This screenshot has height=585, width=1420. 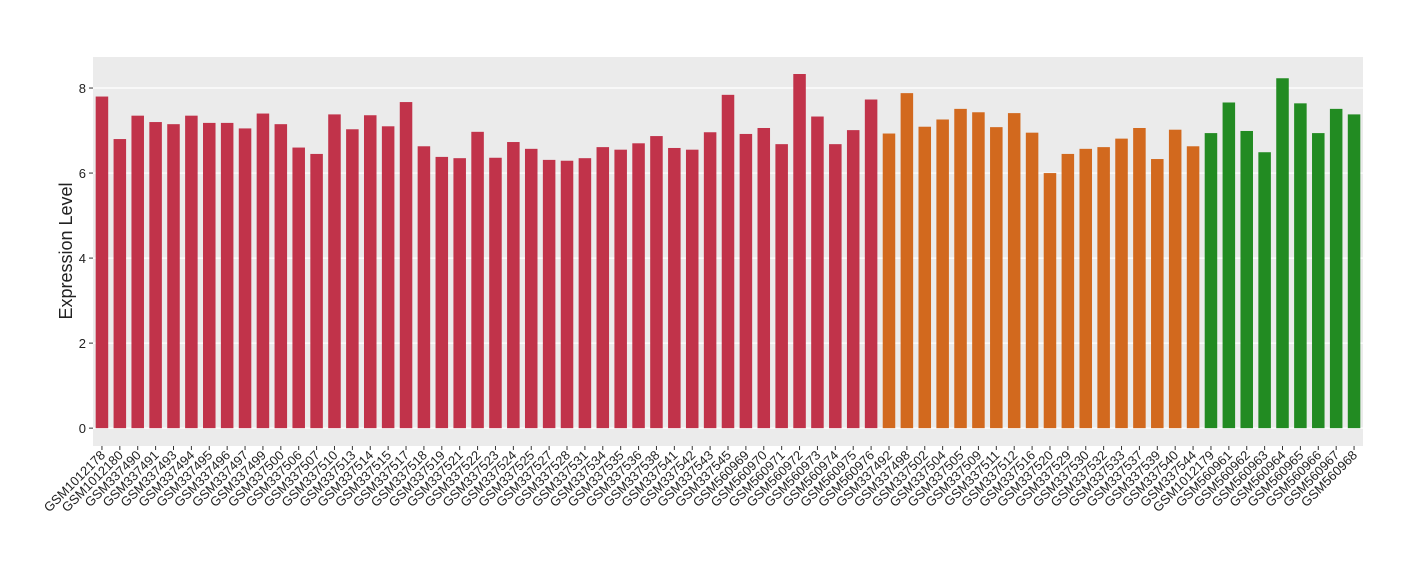 What do you see at coordinates (82, 173) in the screenshot?
I see `y-tick-label: 6` at bounding box center [82, 173].